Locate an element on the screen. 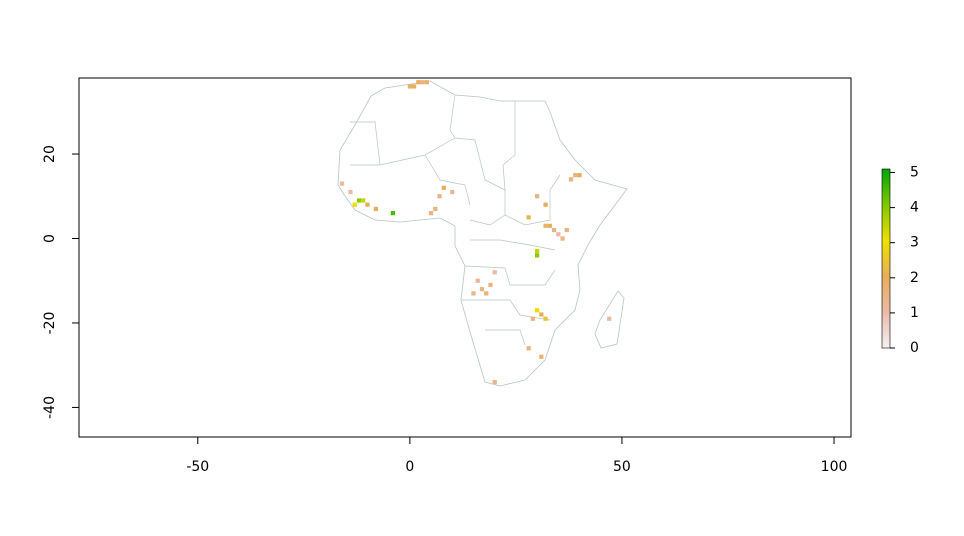  legend-colorbar is located at coordinates (886, 258).